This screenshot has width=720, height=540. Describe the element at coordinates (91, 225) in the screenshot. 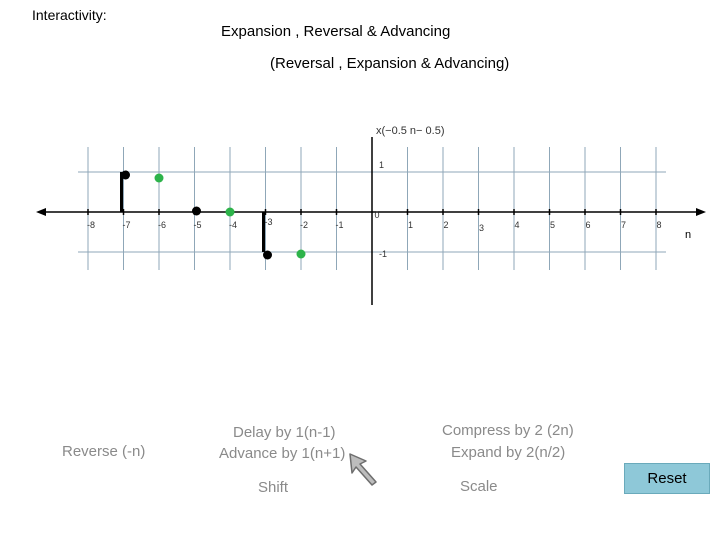

I see `x-tick-label: -8` at that location.